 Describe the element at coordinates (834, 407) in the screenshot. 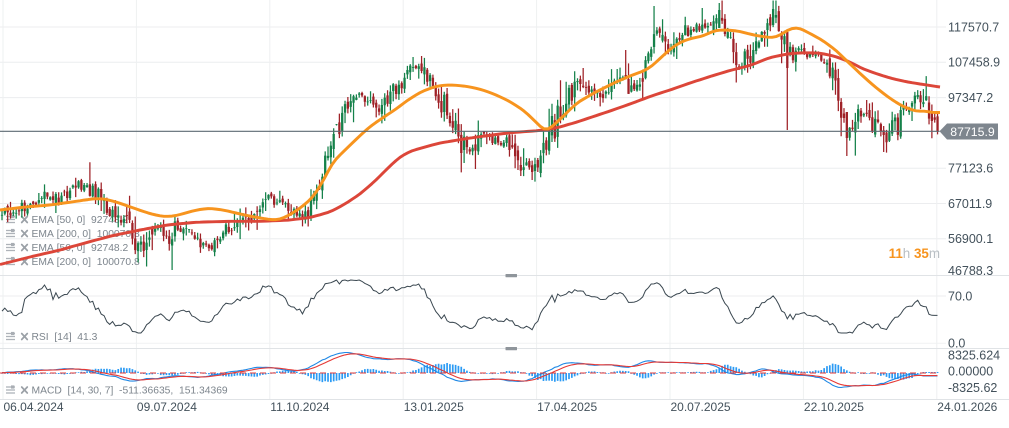

I see `svg-text: 22.10.2025` at that location.